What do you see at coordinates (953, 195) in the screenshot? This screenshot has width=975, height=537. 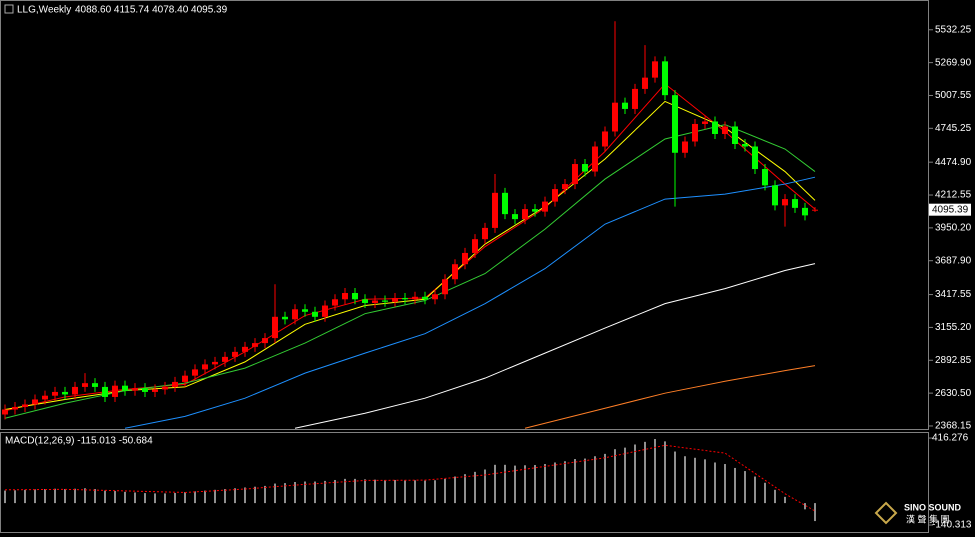 I see `y-tick-label: 4212.55` at bounding box center [953, 195].